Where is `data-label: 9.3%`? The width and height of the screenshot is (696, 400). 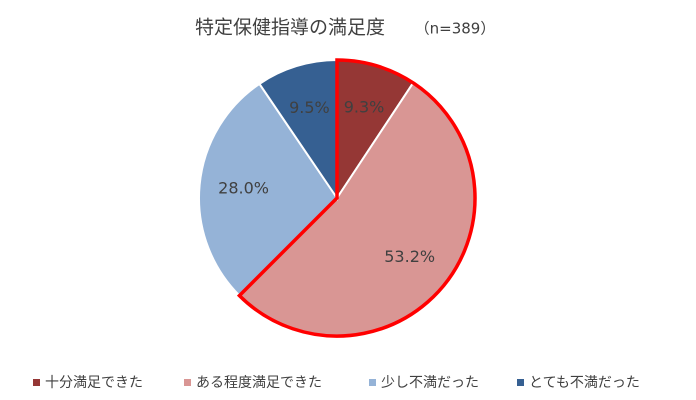 data-label: 9.3% is located at coordinates (364, 107).